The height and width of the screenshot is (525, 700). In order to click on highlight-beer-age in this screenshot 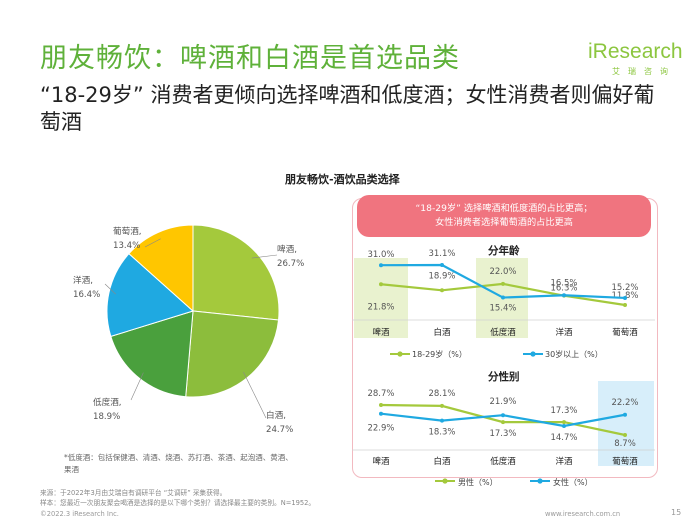, I will do `click(381, 298)`.